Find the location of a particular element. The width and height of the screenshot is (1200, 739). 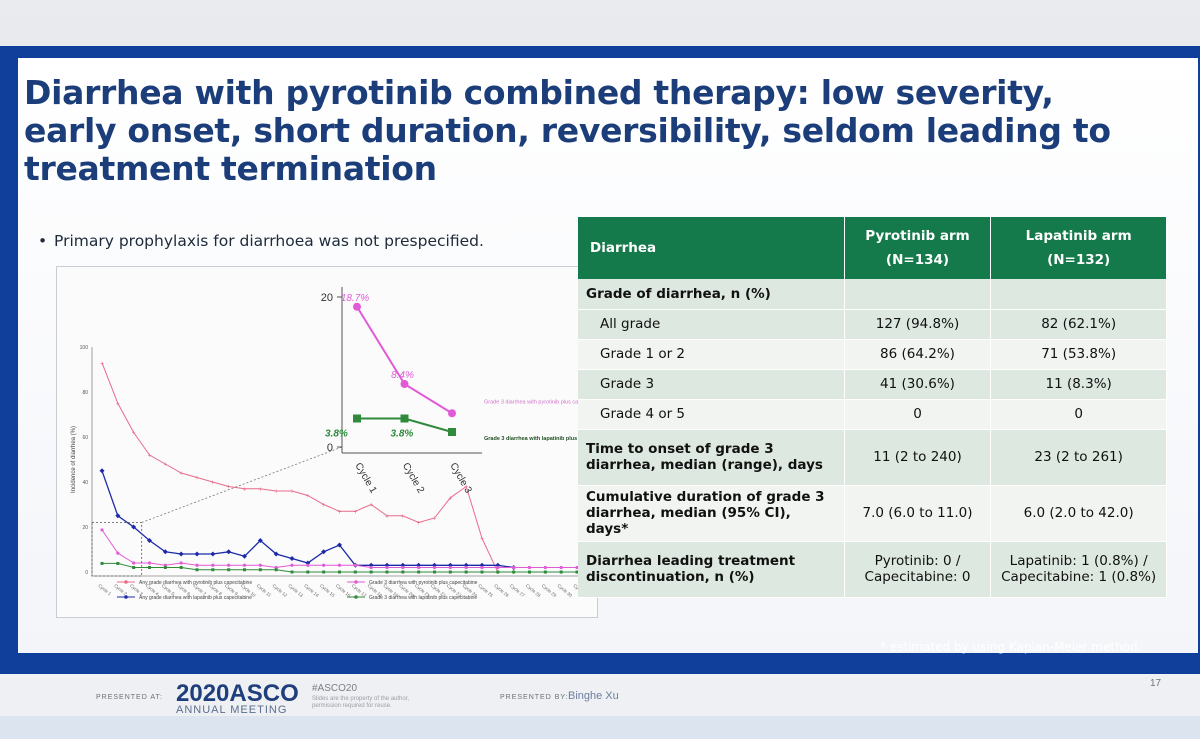

row-label: Grade 1 or 2 is located at coordinates (711, 354).